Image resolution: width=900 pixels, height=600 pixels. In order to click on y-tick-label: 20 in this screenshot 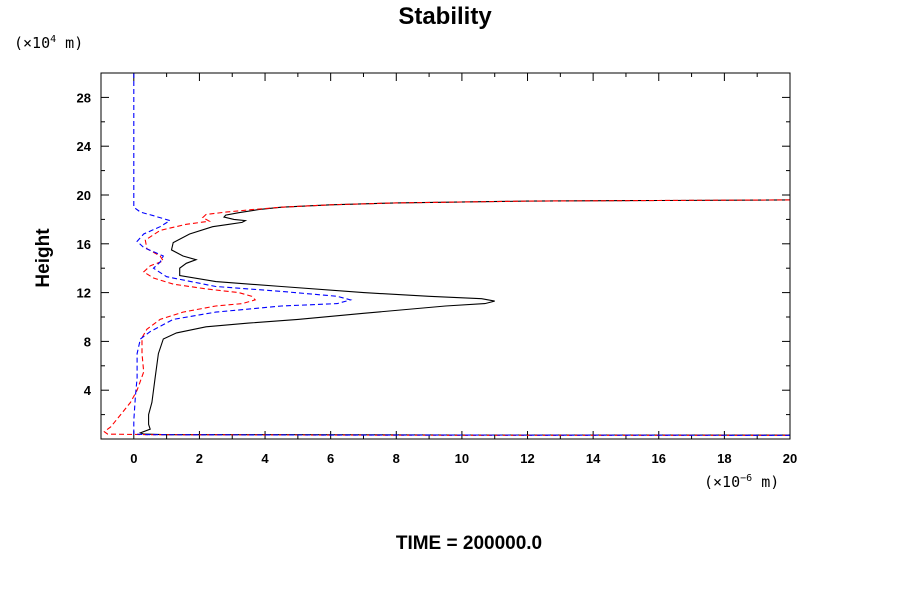, I will do `click(84, 195)`.